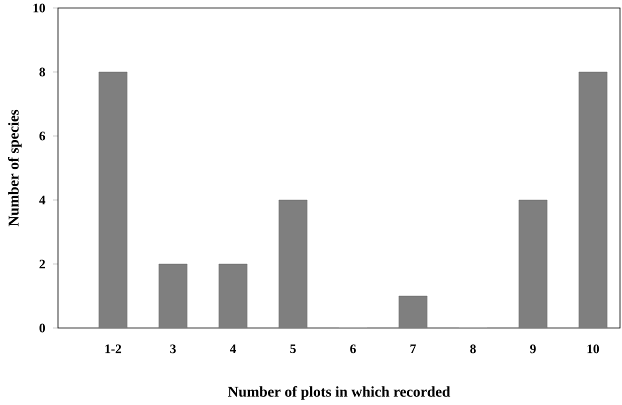  What do you see at coordinates (353, 349) in the screenshot?
I see `x-tick-label: 6` at bounding box center [353, 349].